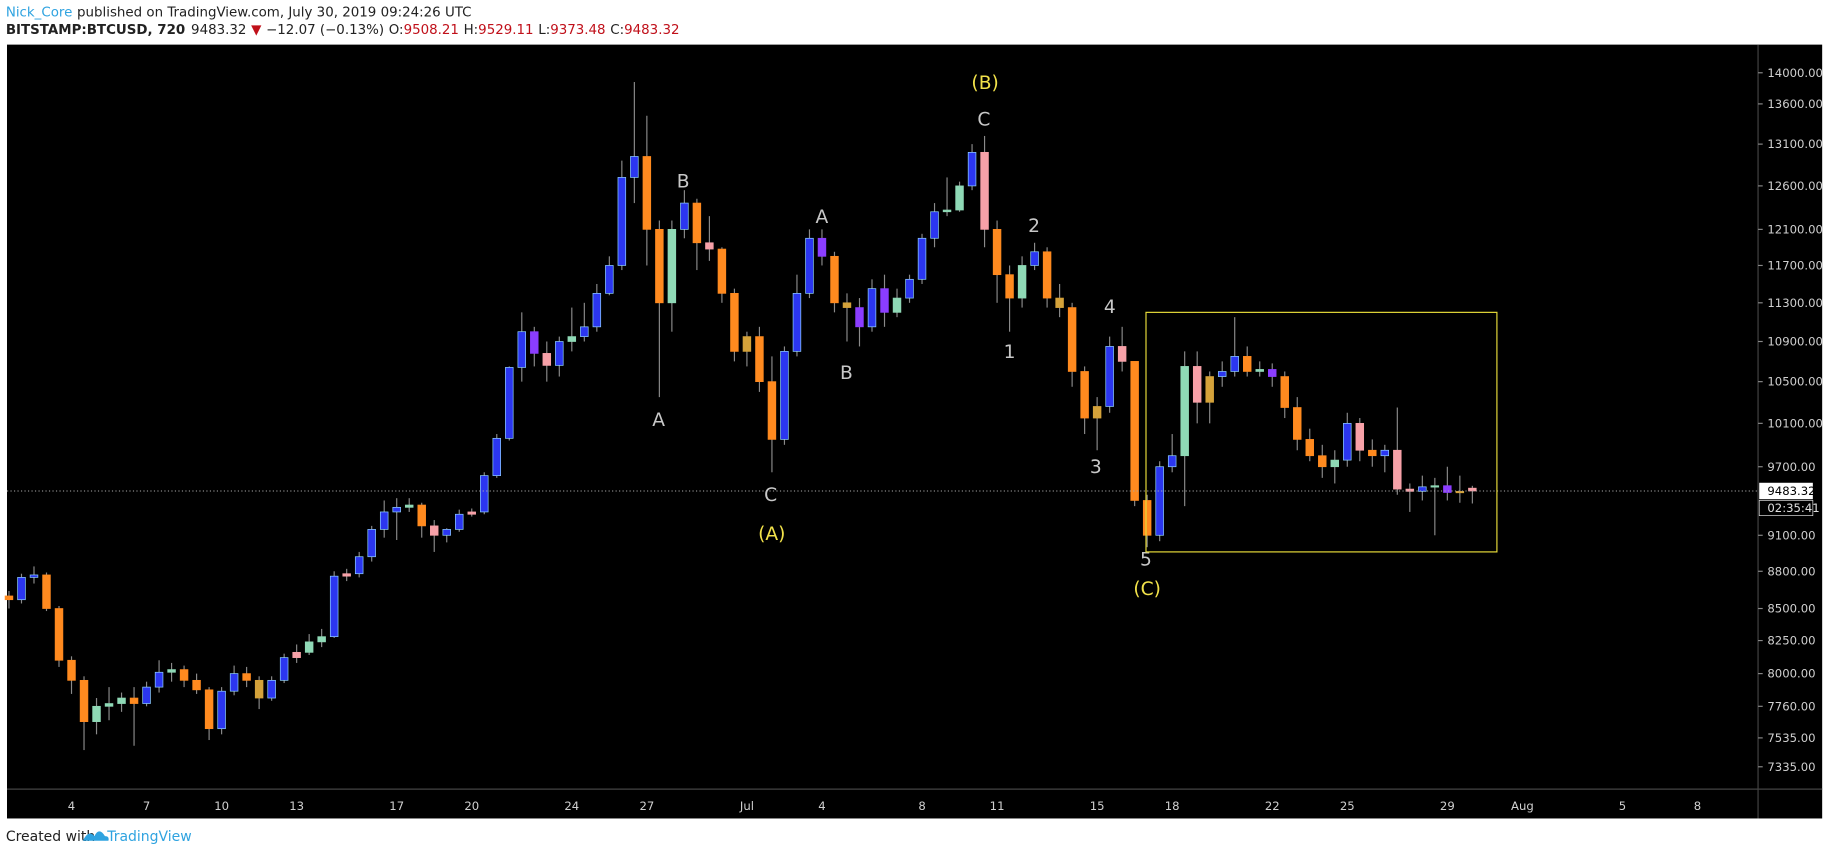 The height and width of the screenshot is (849, 1828). Describe the element at coordinates (431, 30) in the screenshot. I see `o-value: 9508.21` at that location.